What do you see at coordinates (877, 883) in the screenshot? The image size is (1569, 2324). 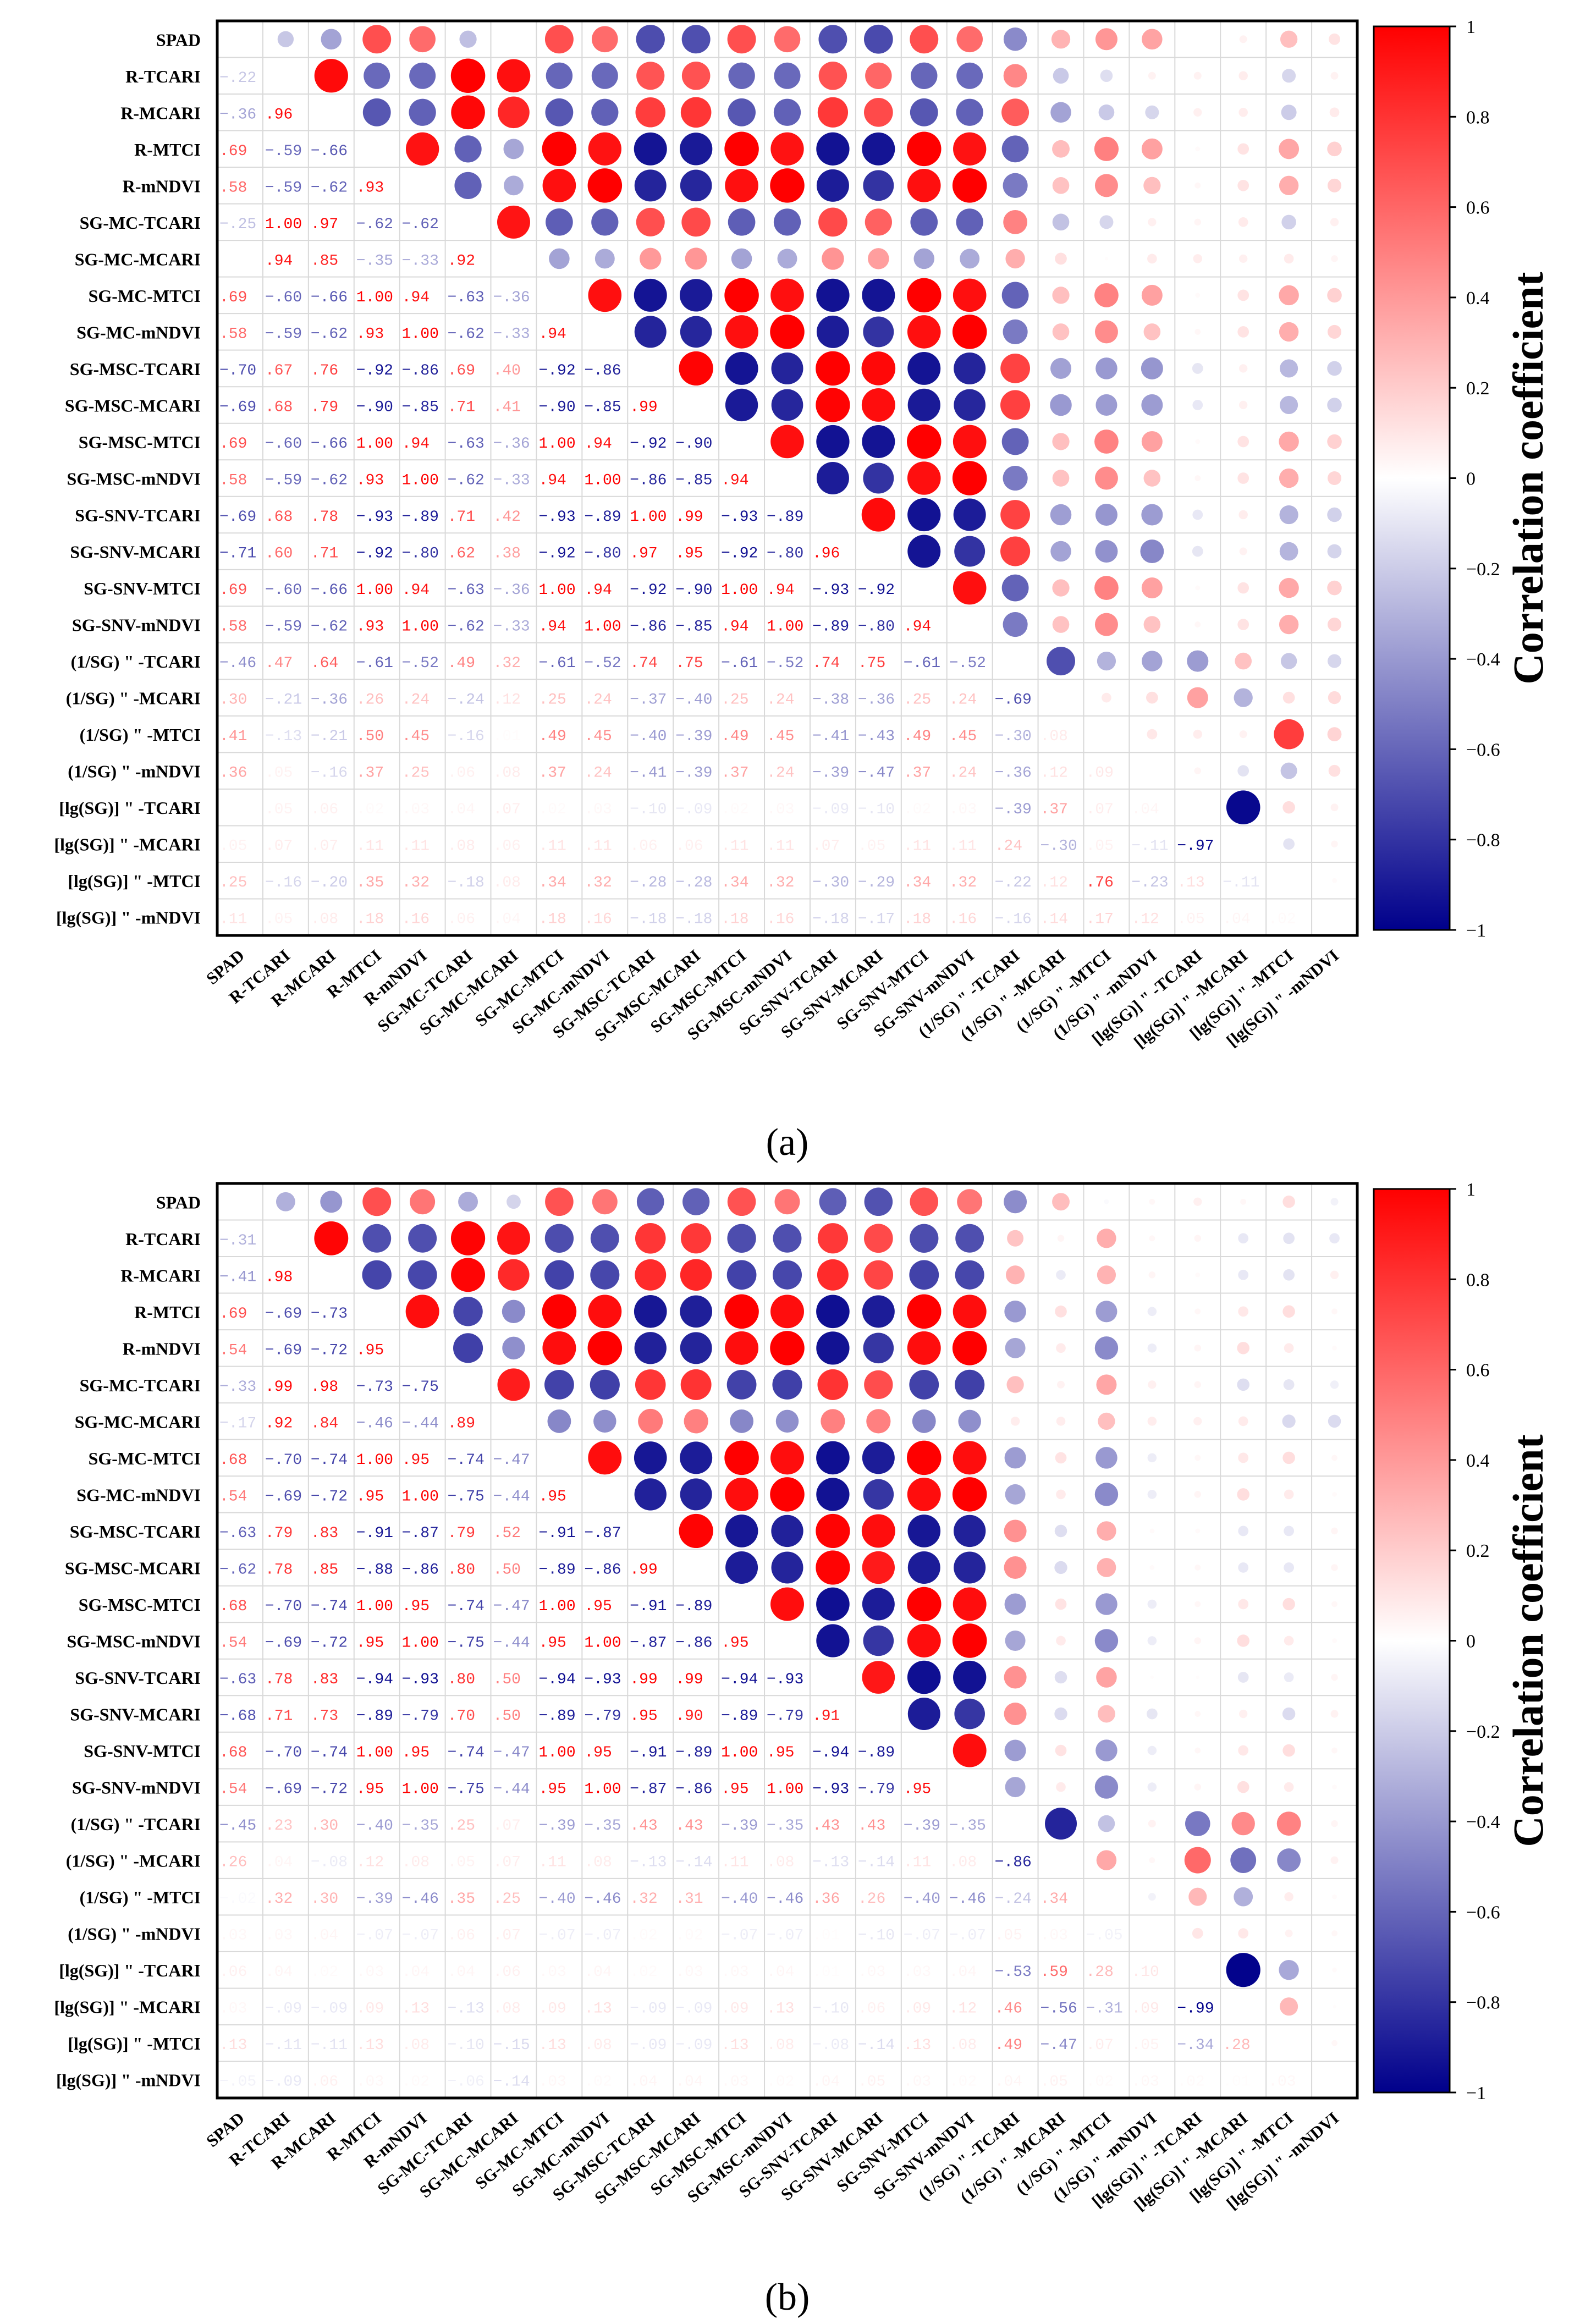 I see `correlation-value-label: −.29` at bounding box center [877, 883].